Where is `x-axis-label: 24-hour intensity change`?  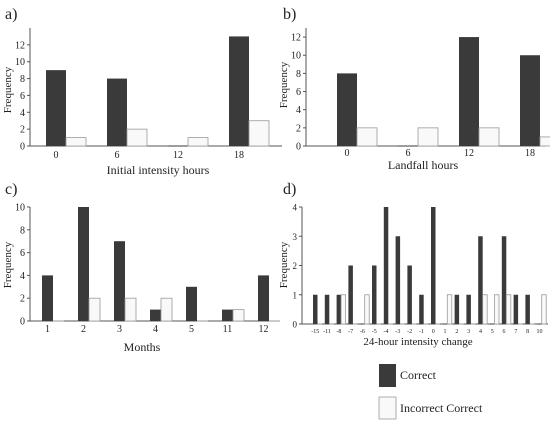 x-axis-label: 24-hour intensity change is located at coordinates (417, 342).